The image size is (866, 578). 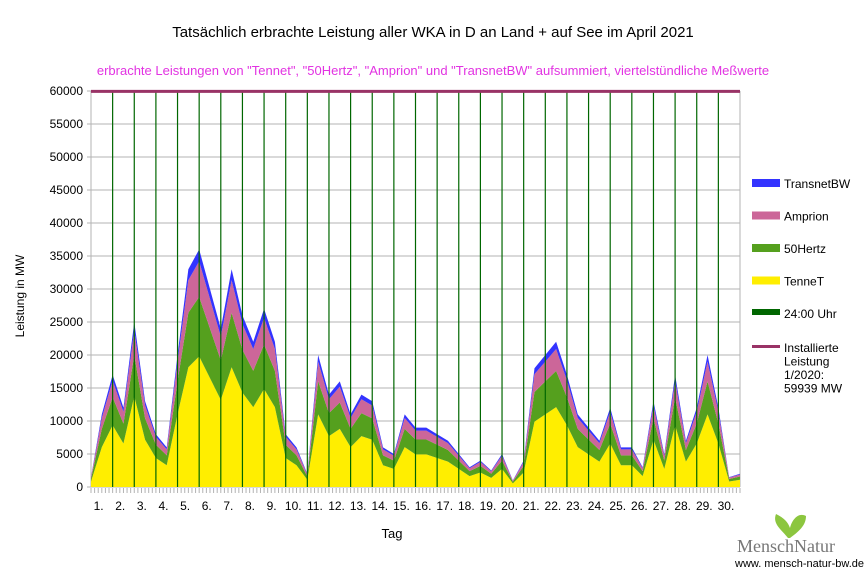 What do you see at coordinates (67, 223) in the screenshot?
I see `y-tick-label: 40000` at bounding box center [67, 223].